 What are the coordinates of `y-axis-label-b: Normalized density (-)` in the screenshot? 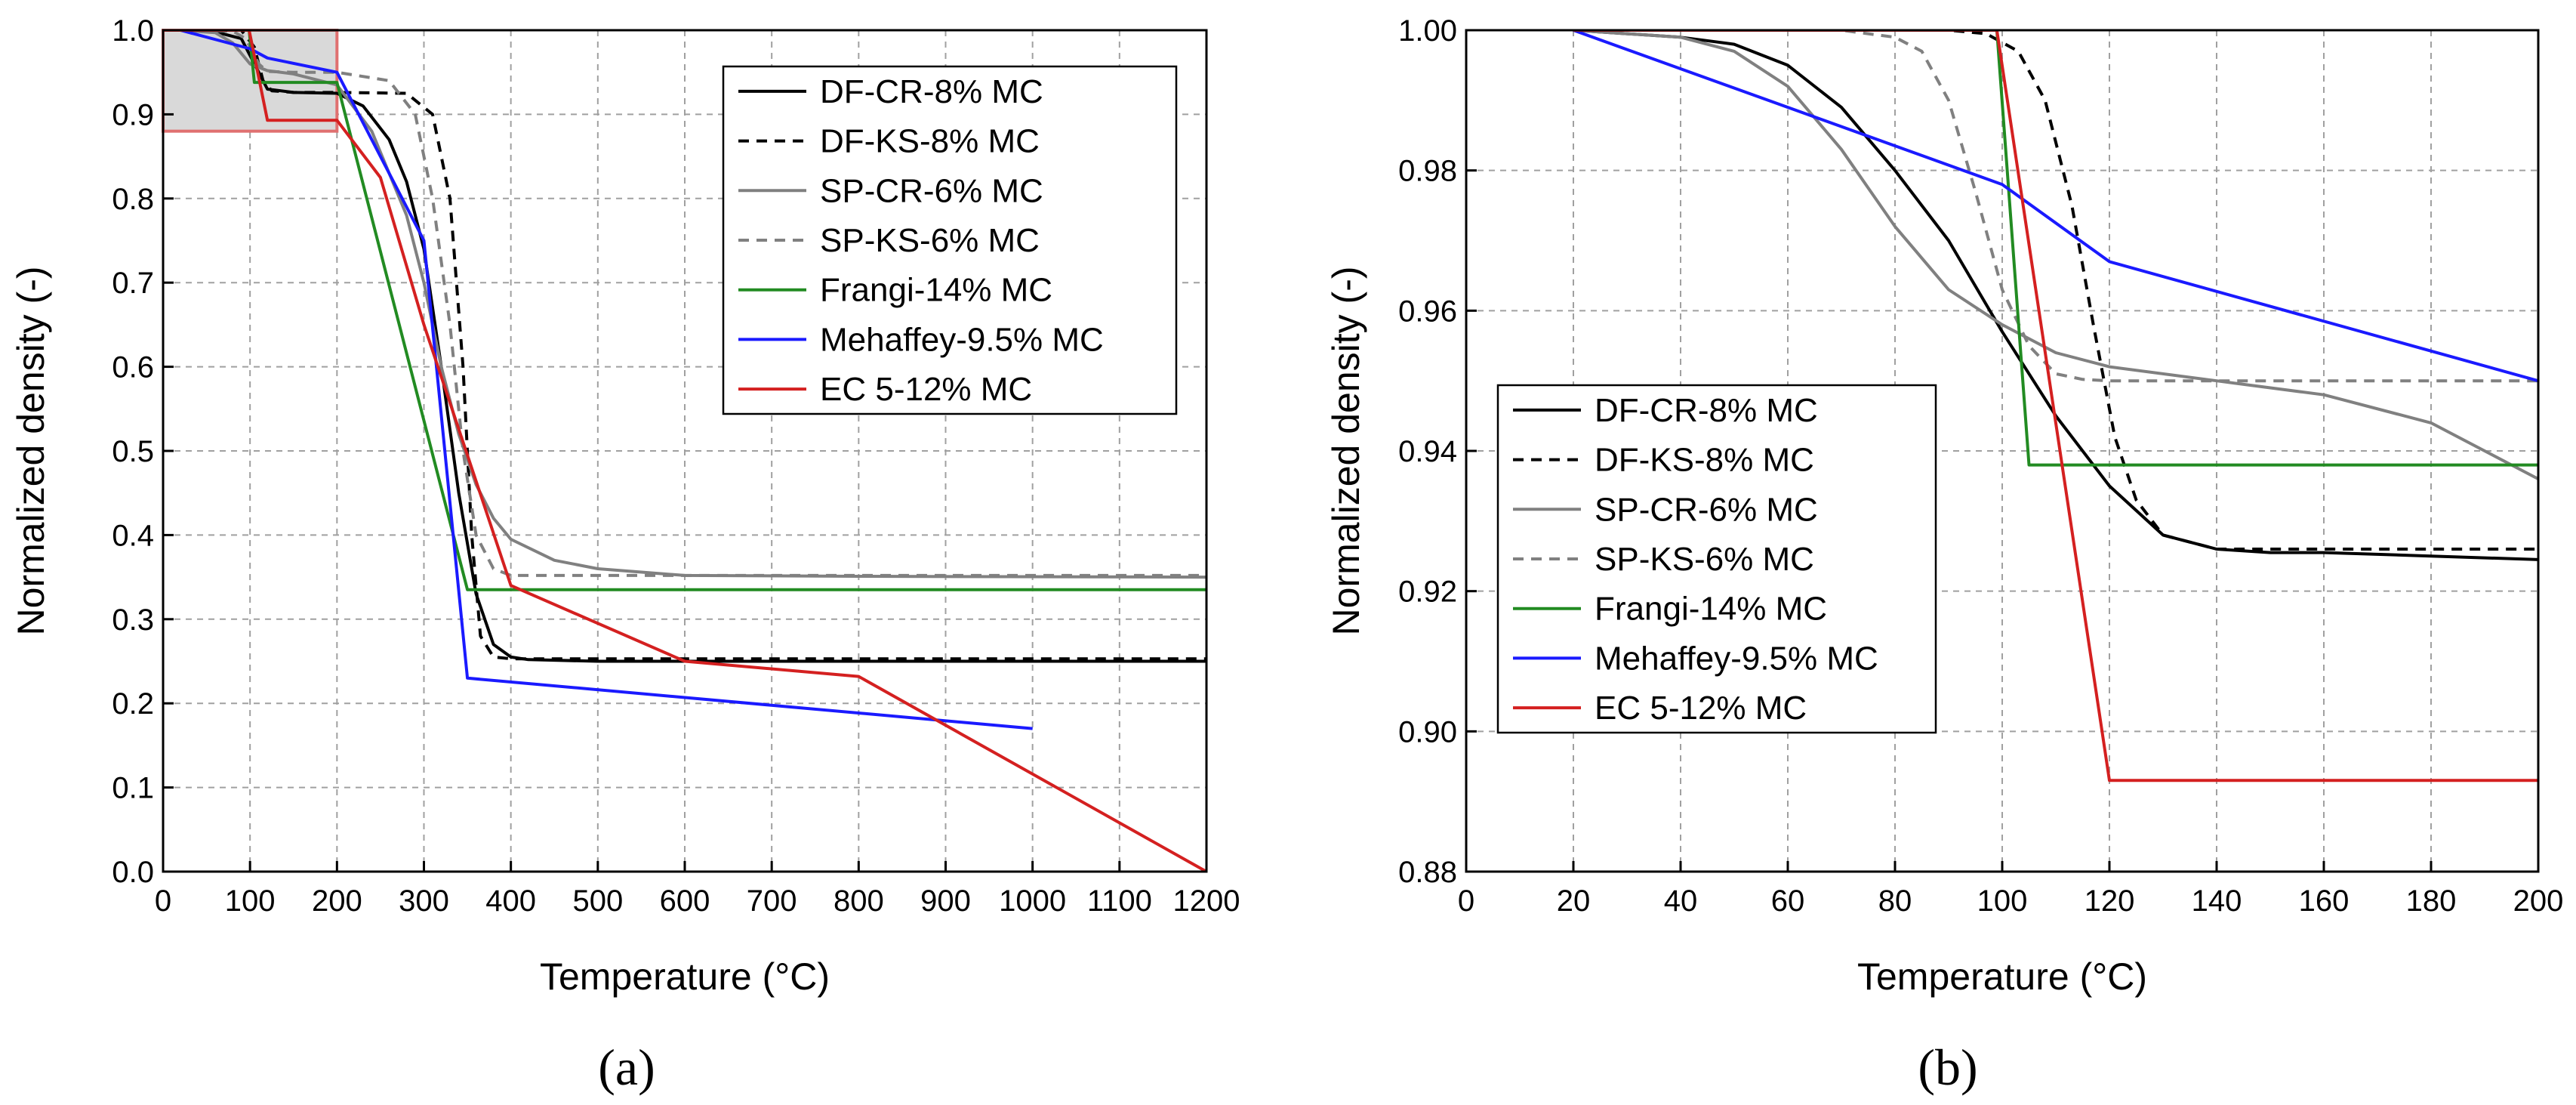 It's located at (1346, 450).